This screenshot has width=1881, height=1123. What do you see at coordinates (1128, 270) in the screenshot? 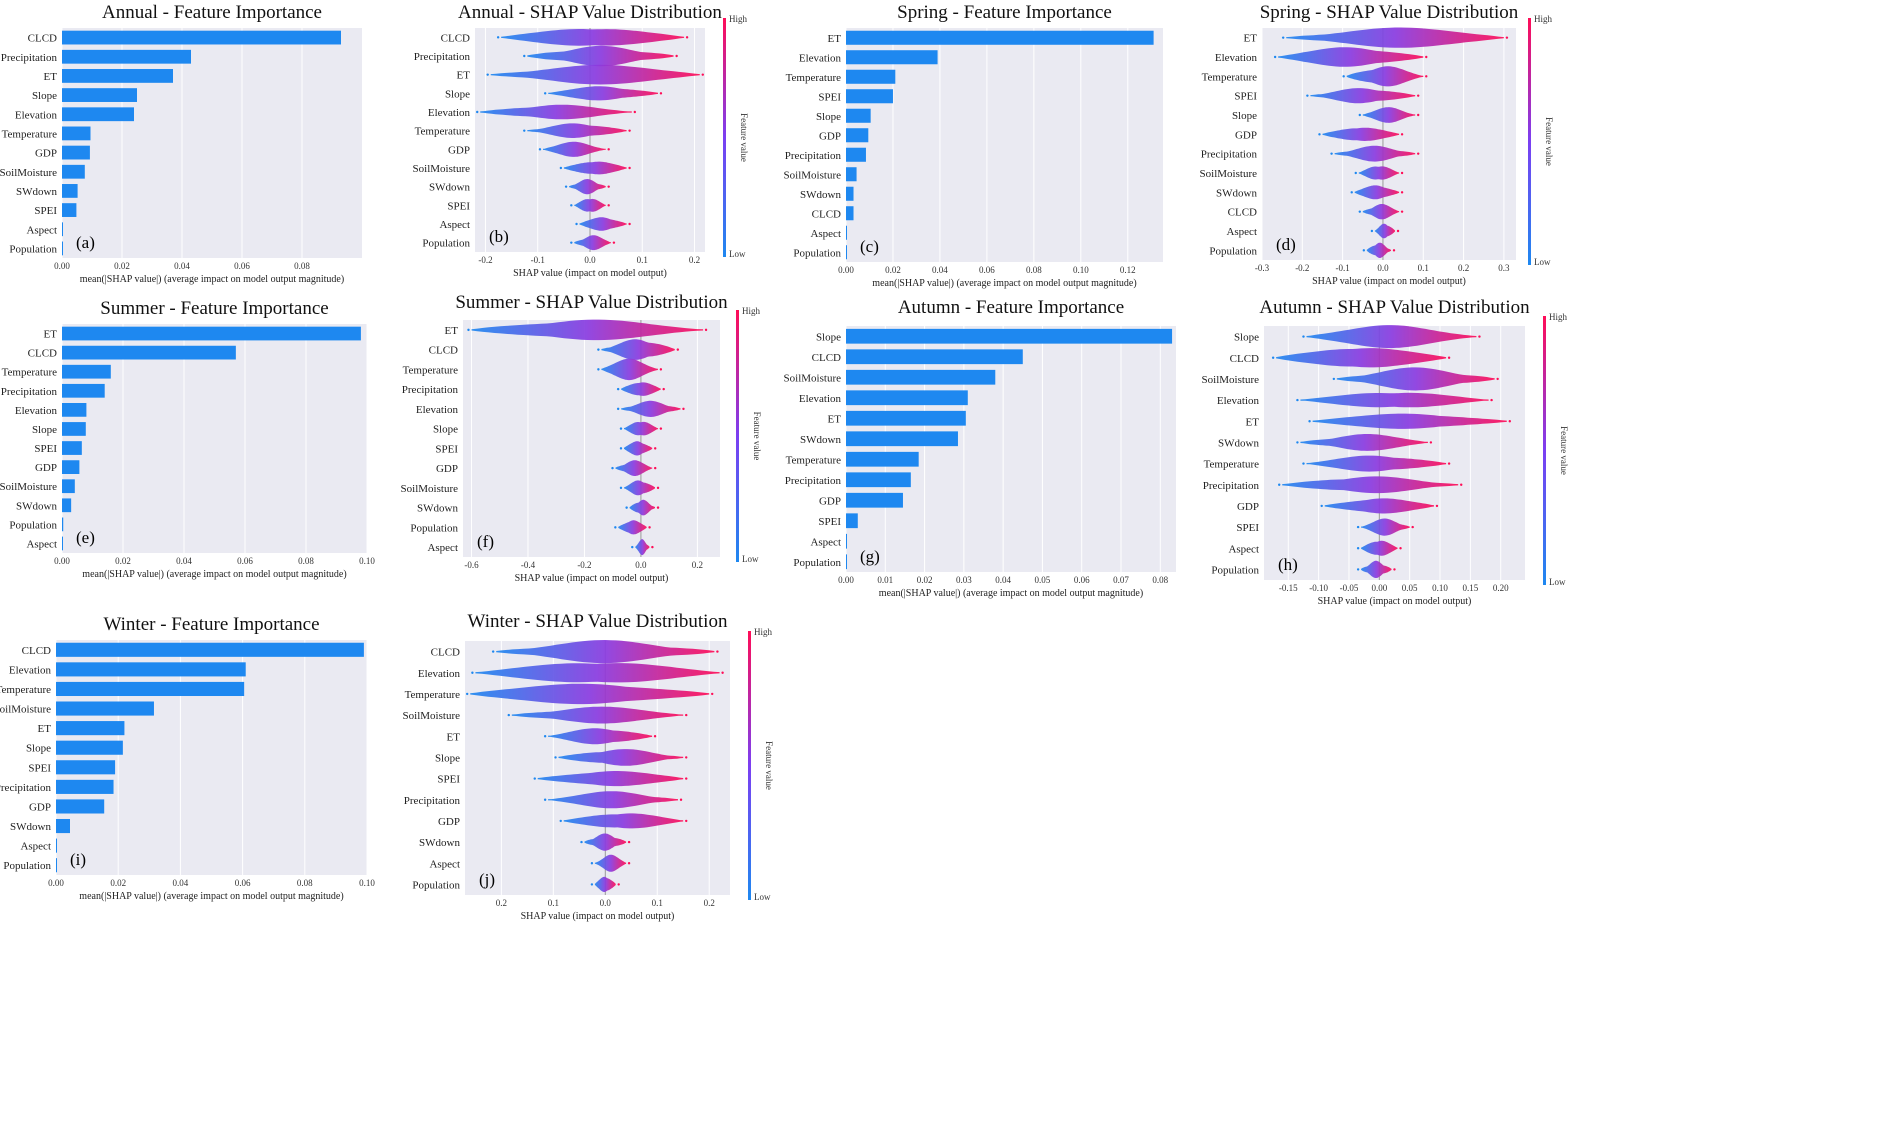
I see `x-tick-label: 0.12` at bounding box center [1128, 270].